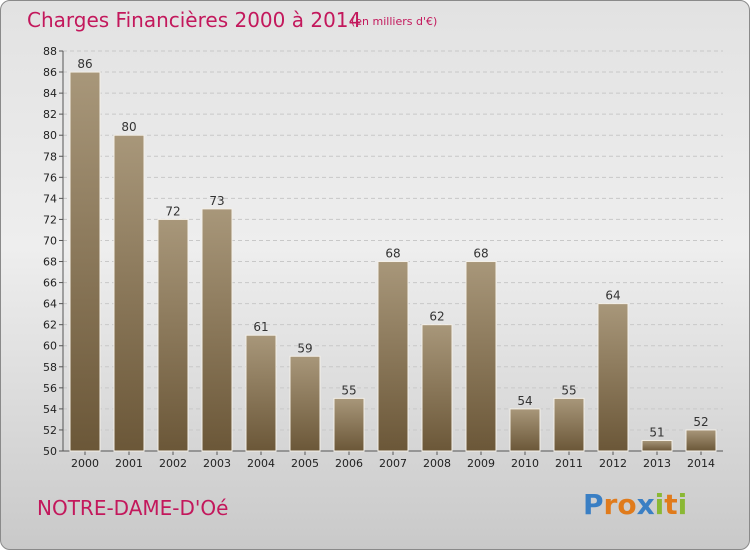 This screenshot has width=750, height=550. Describe the element at coordinates (50, 325) in the screenshot. I see `y-tick-label: 62` at that location.